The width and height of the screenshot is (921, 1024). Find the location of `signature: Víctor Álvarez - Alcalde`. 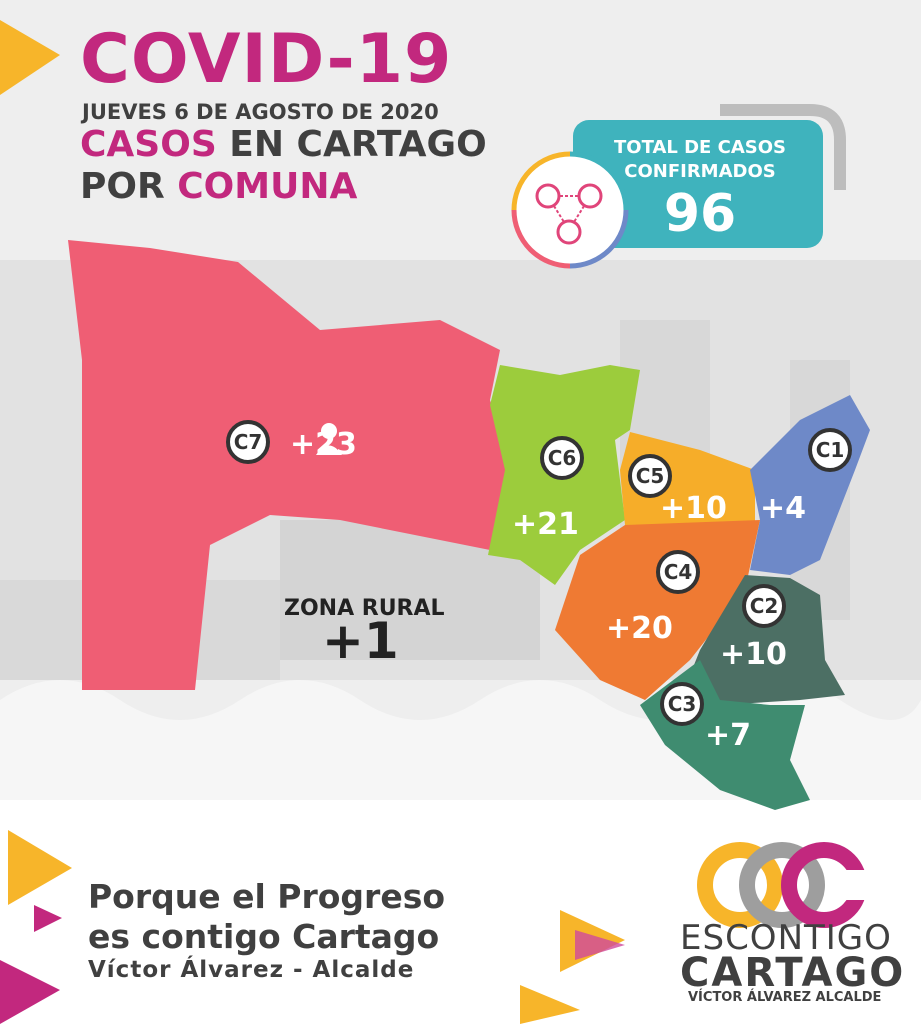

signature: Víctor Álvarez - Alcalde is located at coordinates (251, 970).